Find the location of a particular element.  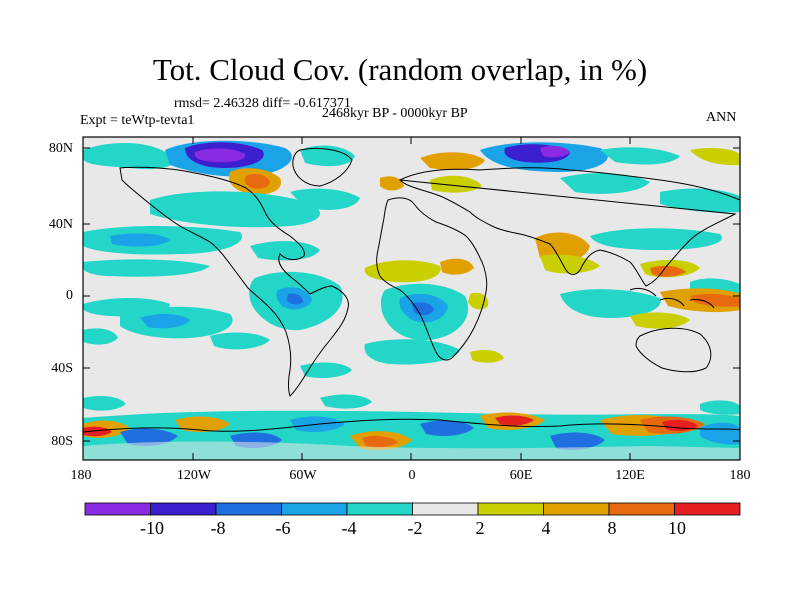

australia-coastline is located at coordinates (673, 350).